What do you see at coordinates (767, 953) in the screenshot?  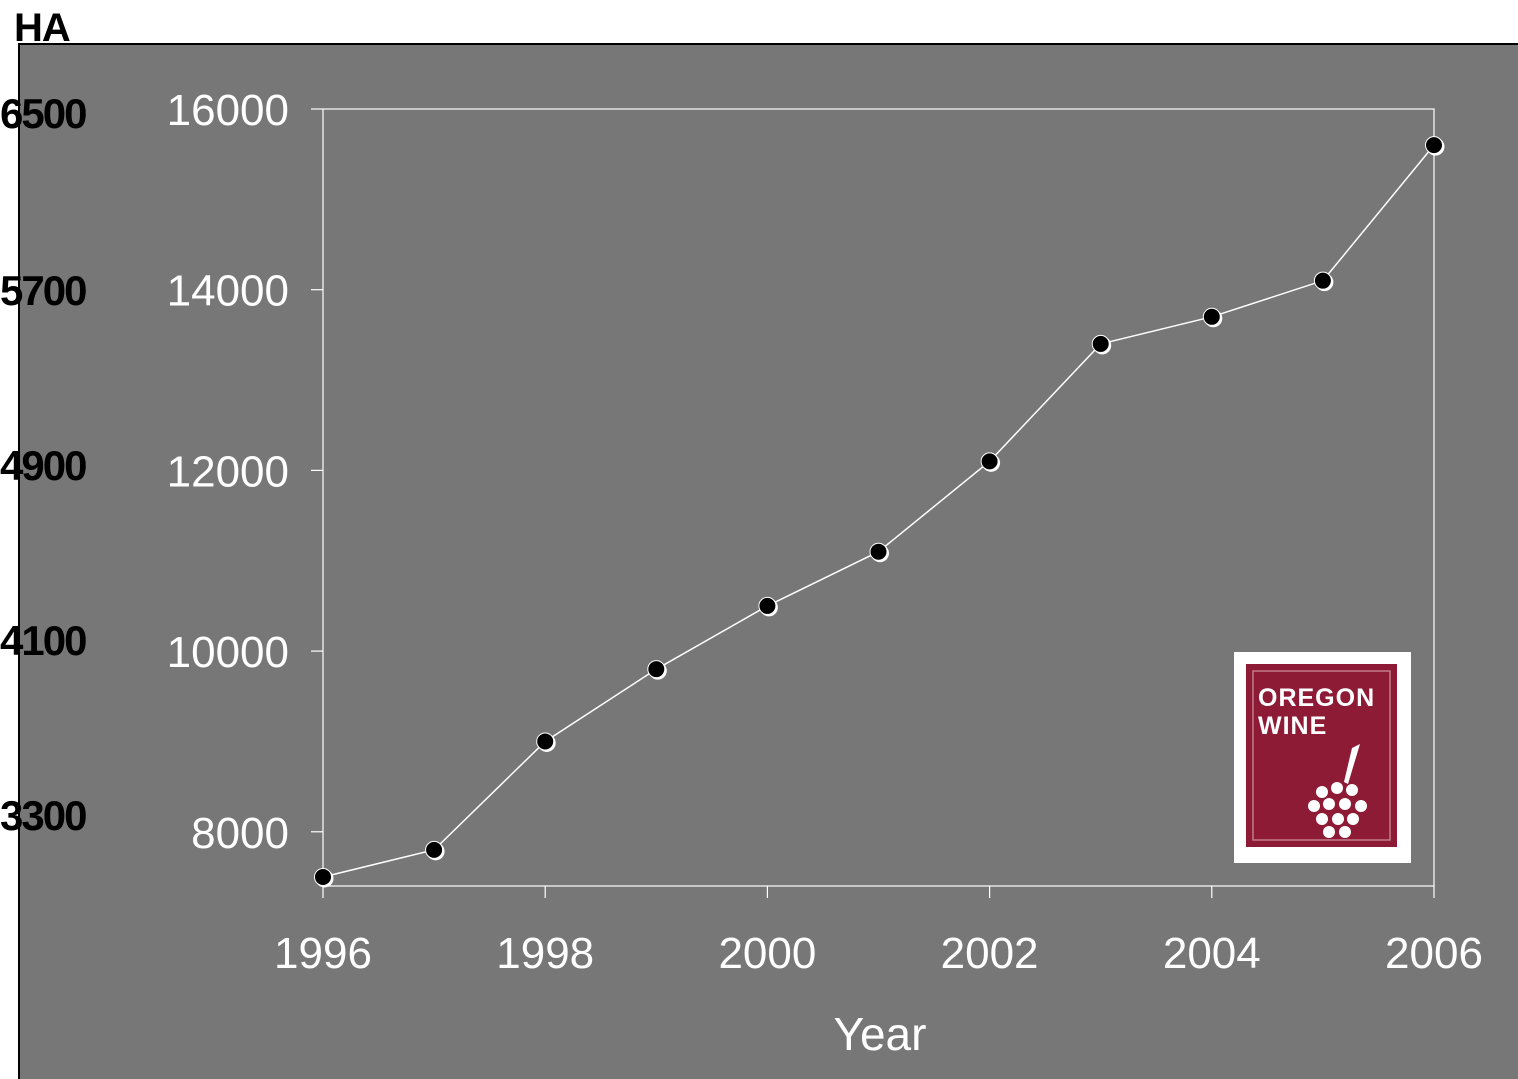 I see `x-tick-label: 2000` at bounding box center [767, 953].